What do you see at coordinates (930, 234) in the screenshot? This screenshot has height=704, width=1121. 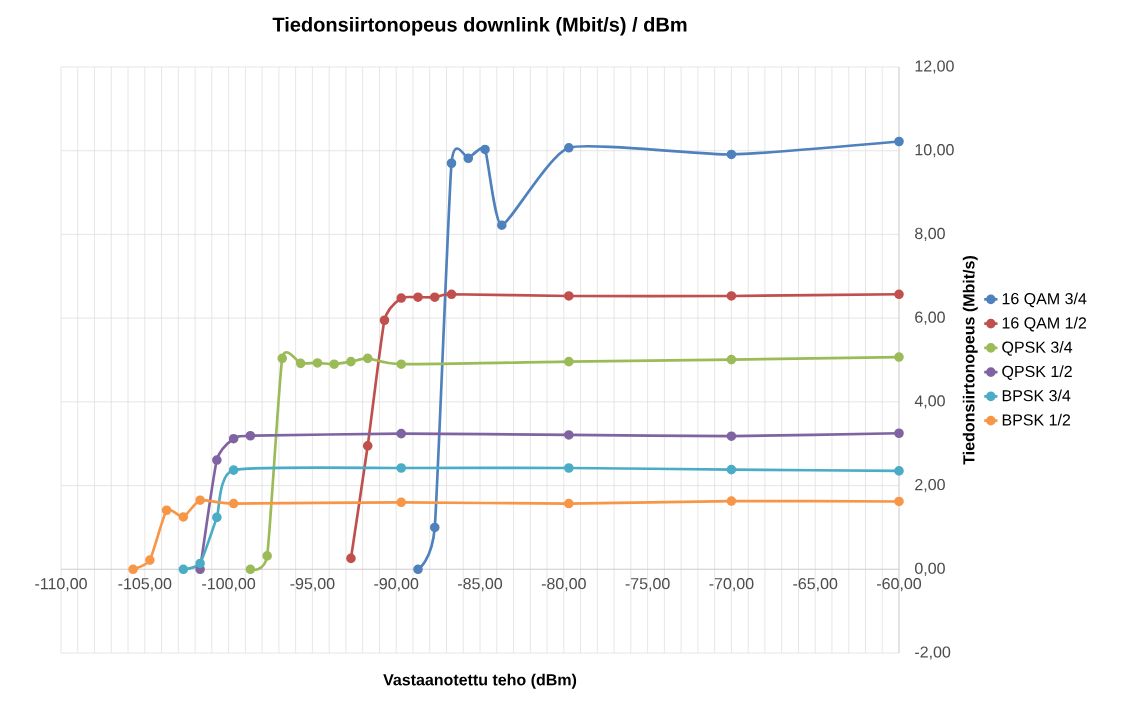 I see `y-tick-label: 8,00` at bounding box center [930, 234].